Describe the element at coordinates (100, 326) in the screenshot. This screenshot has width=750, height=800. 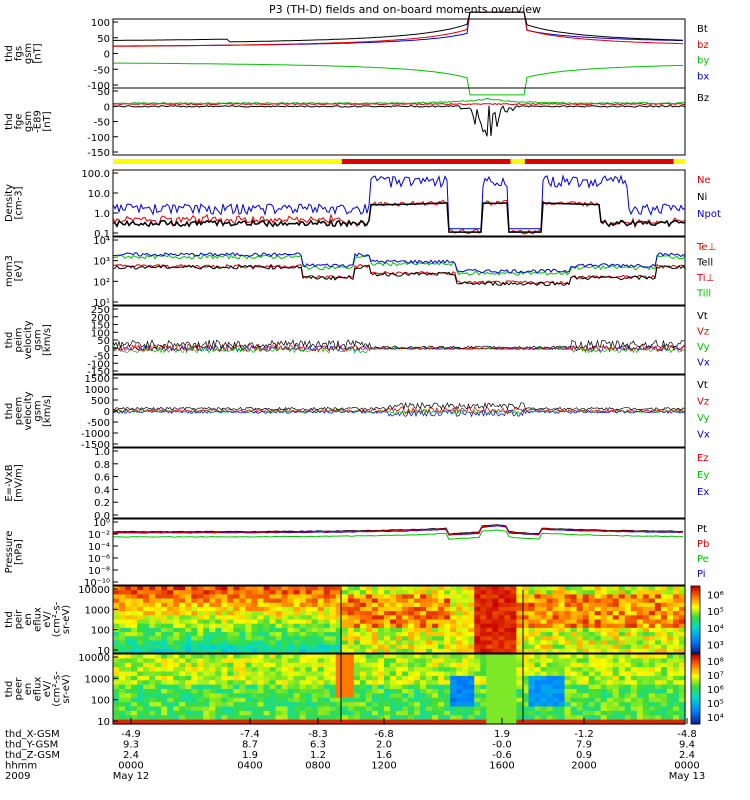
I see `y-tick-label: 150` at that location.